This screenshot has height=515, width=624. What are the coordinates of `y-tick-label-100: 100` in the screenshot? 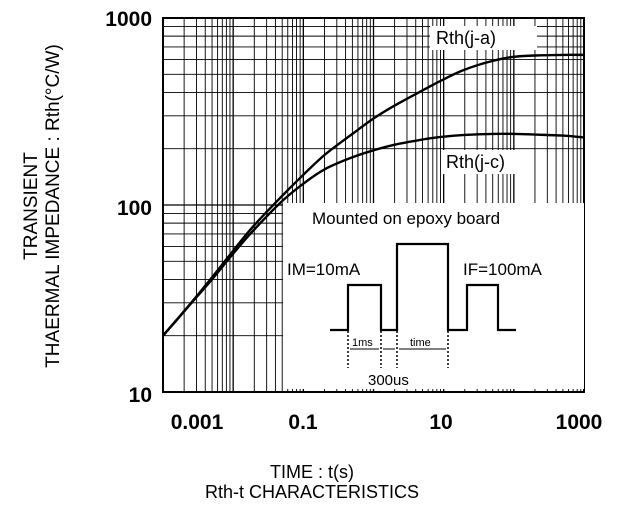 It's located at (134, 208).